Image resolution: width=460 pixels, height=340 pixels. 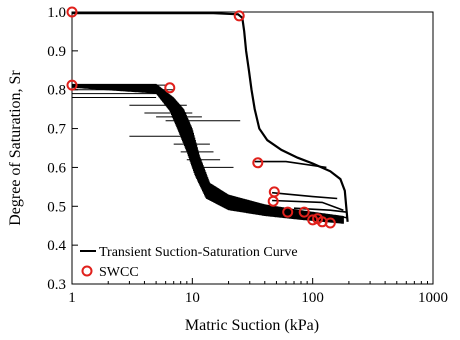 What do you see at coordinates (198, 252) in the screenshot?
I see `legend-label-transient: Transient Suction-Saturation Curve` at bounding box center [198, 252].